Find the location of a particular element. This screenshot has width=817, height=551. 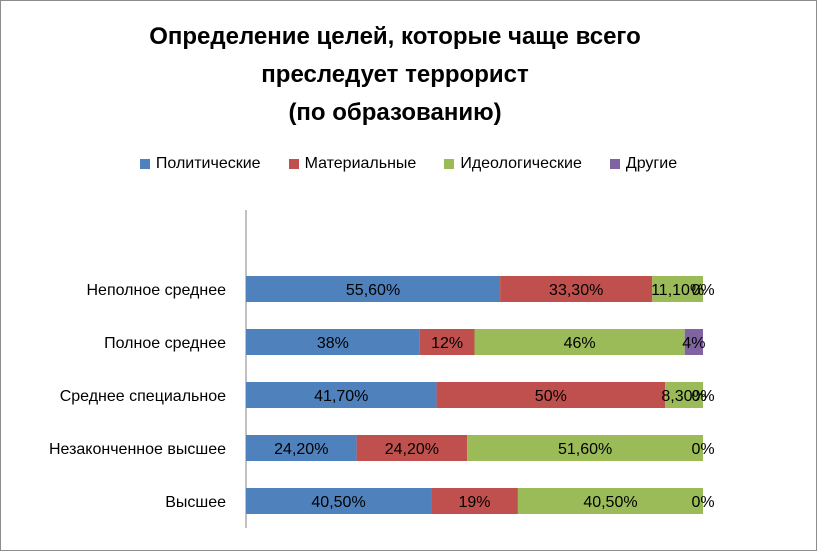

legend-item-material: Материальные is located at coordinates (352, 164).